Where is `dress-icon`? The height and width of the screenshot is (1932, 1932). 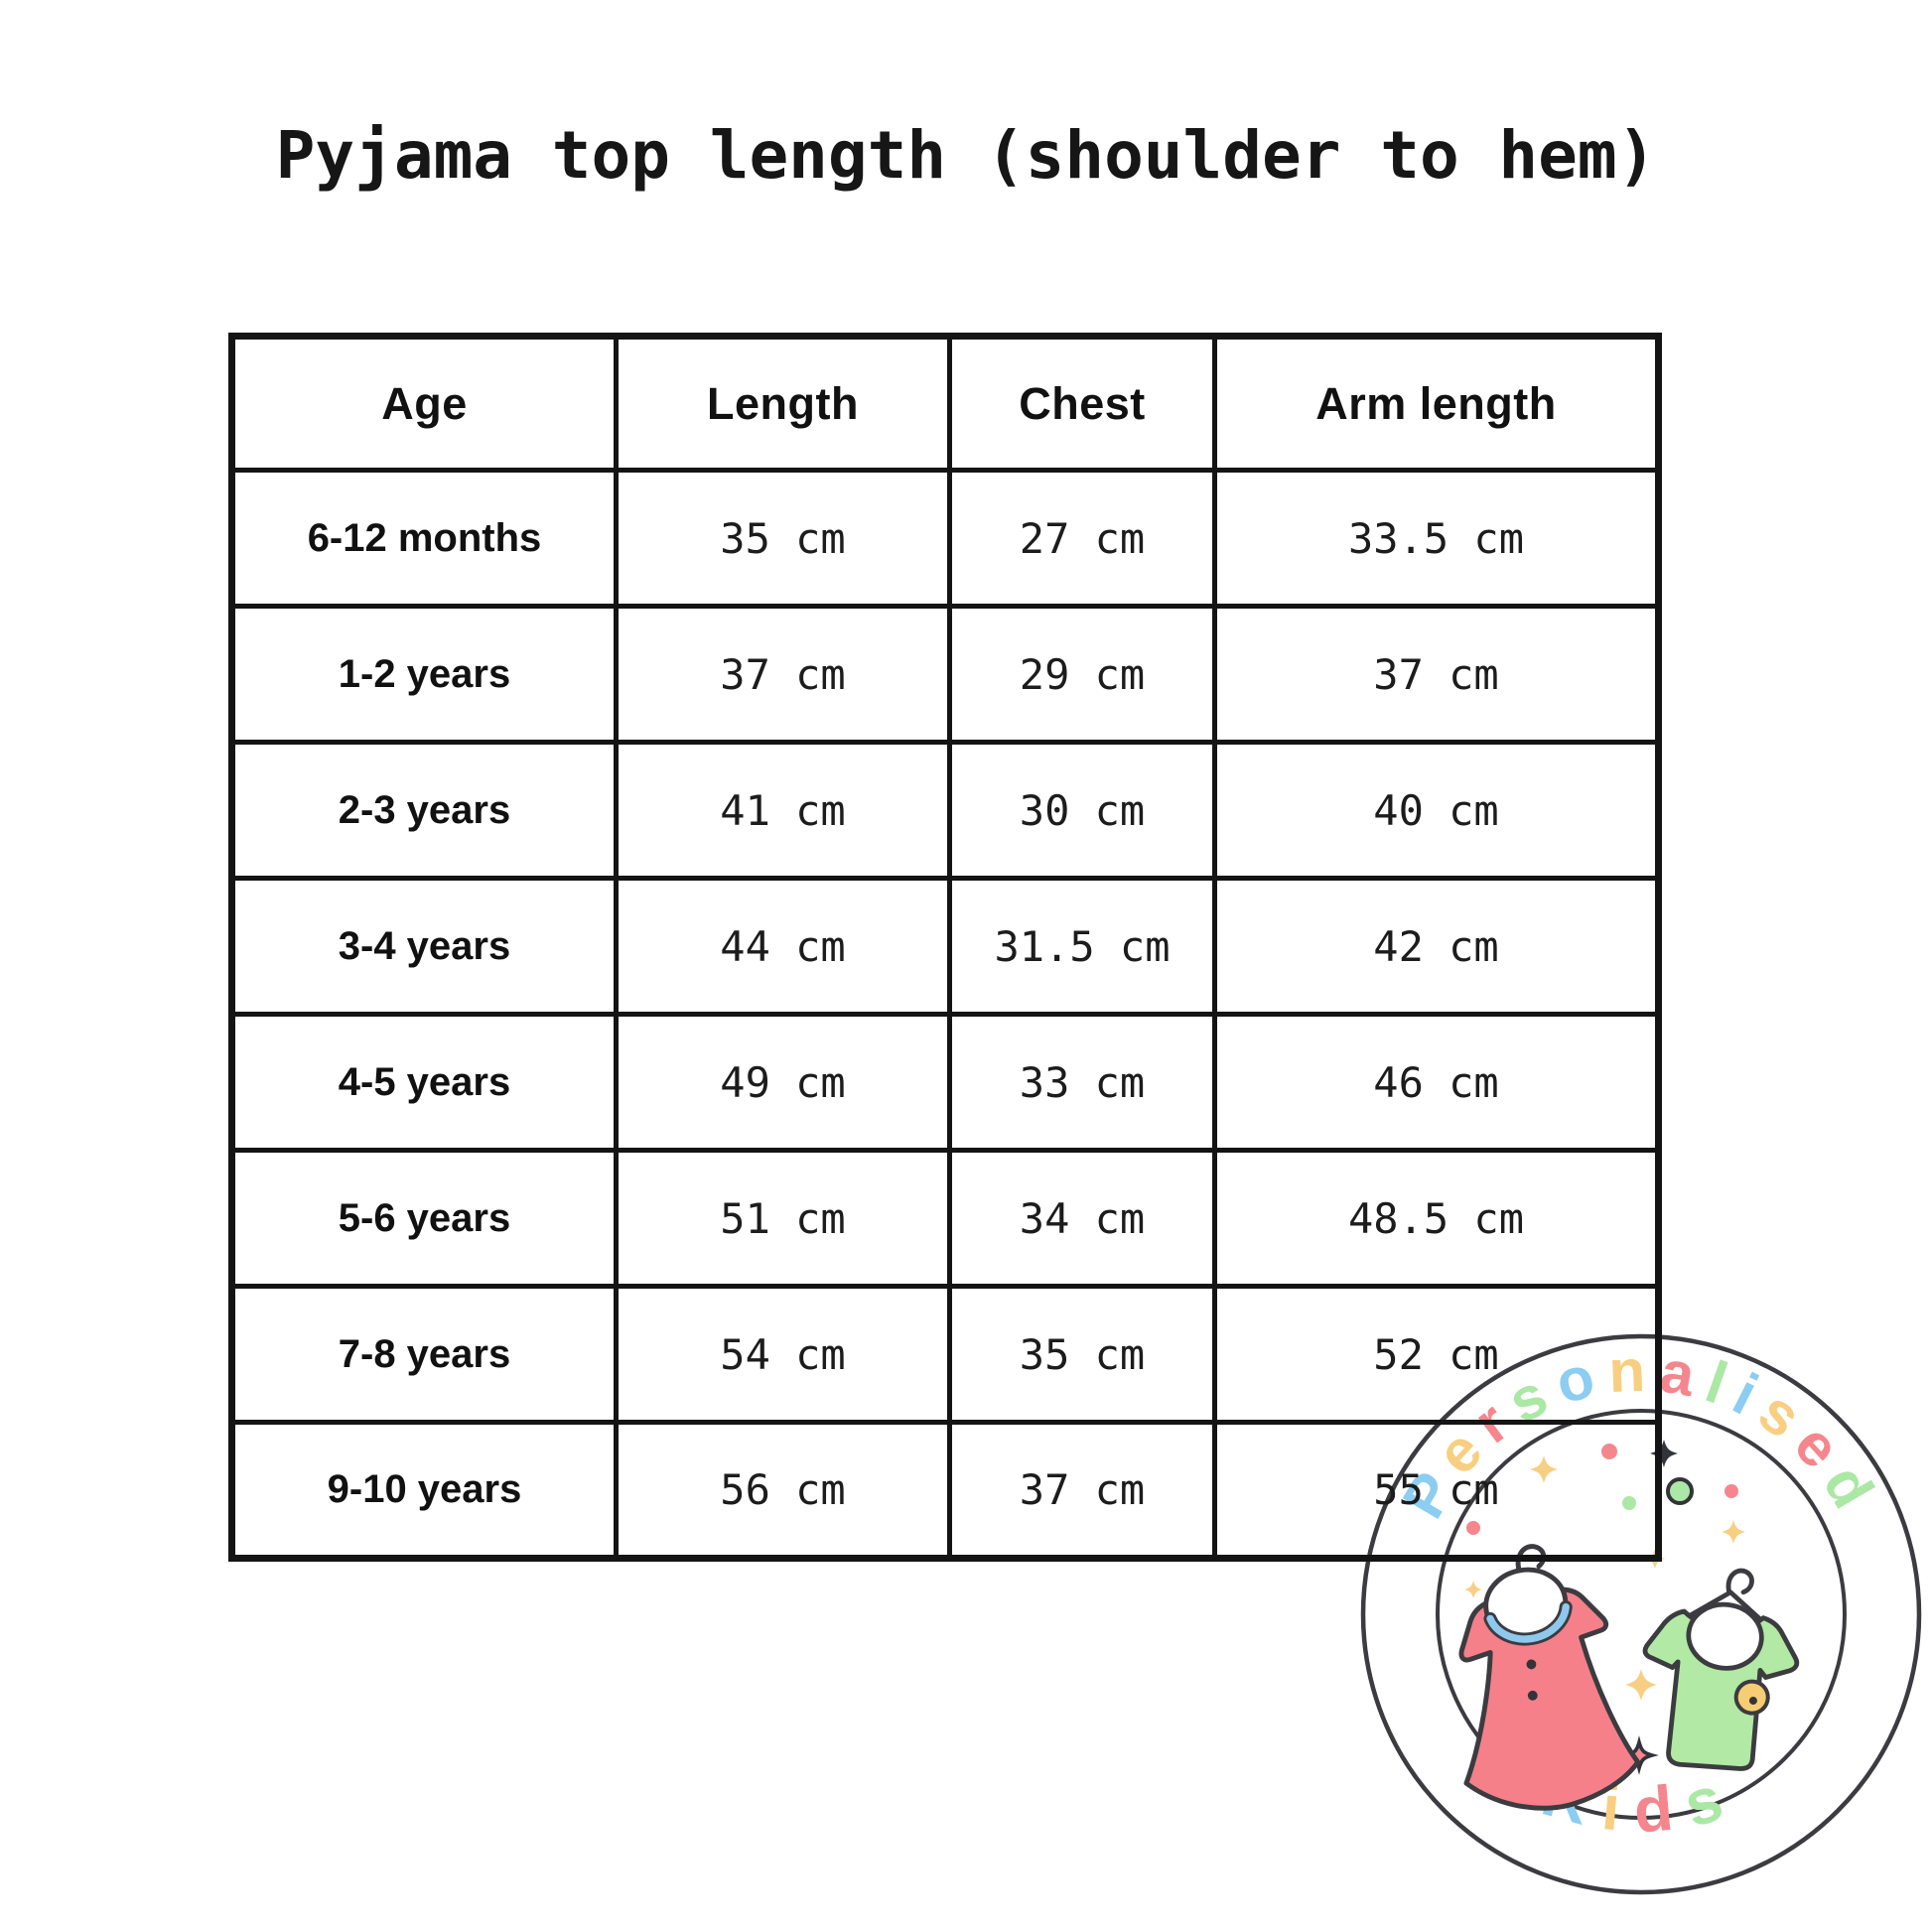
dress-icon is located at coordinates (1549, 1677).